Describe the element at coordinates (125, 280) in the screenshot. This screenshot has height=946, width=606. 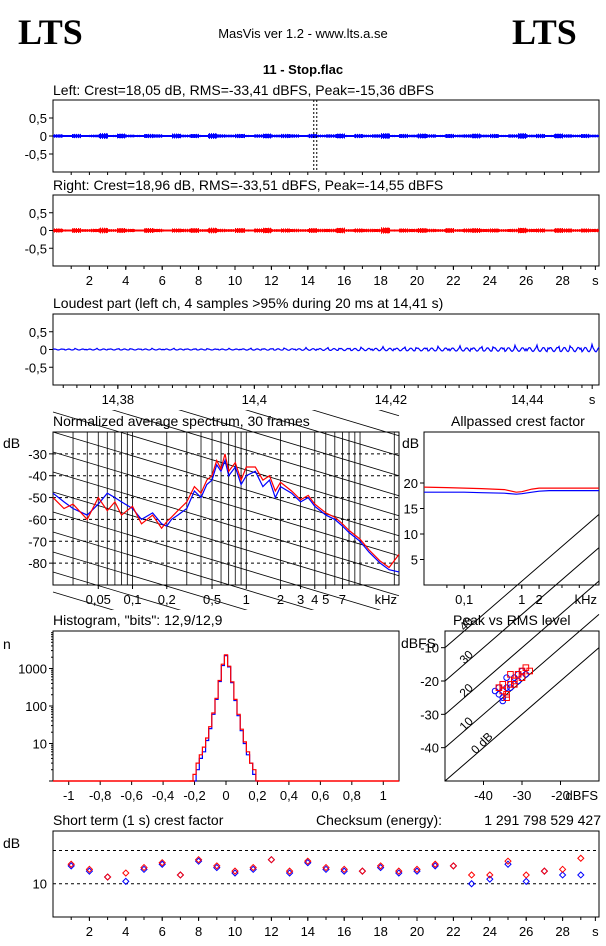
I see `x-tick-label: 4` at that location.